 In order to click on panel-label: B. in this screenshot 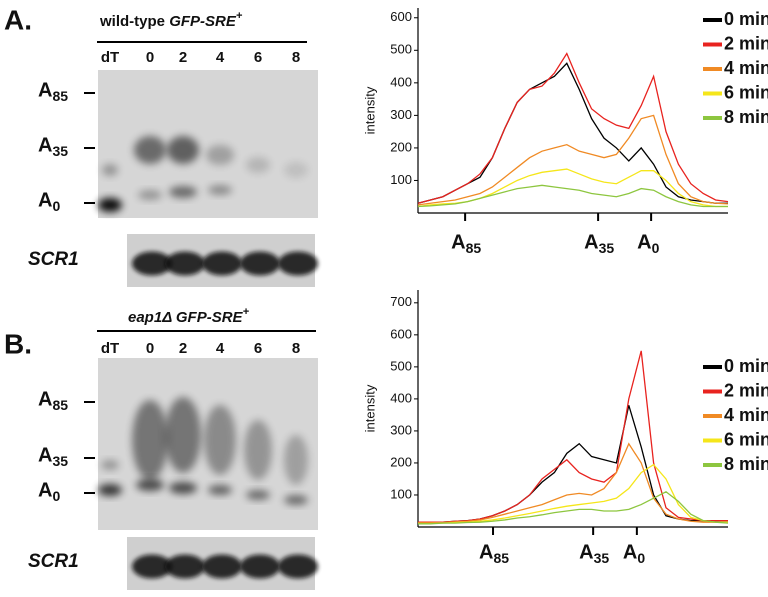, I will do `click(18, 343)`.